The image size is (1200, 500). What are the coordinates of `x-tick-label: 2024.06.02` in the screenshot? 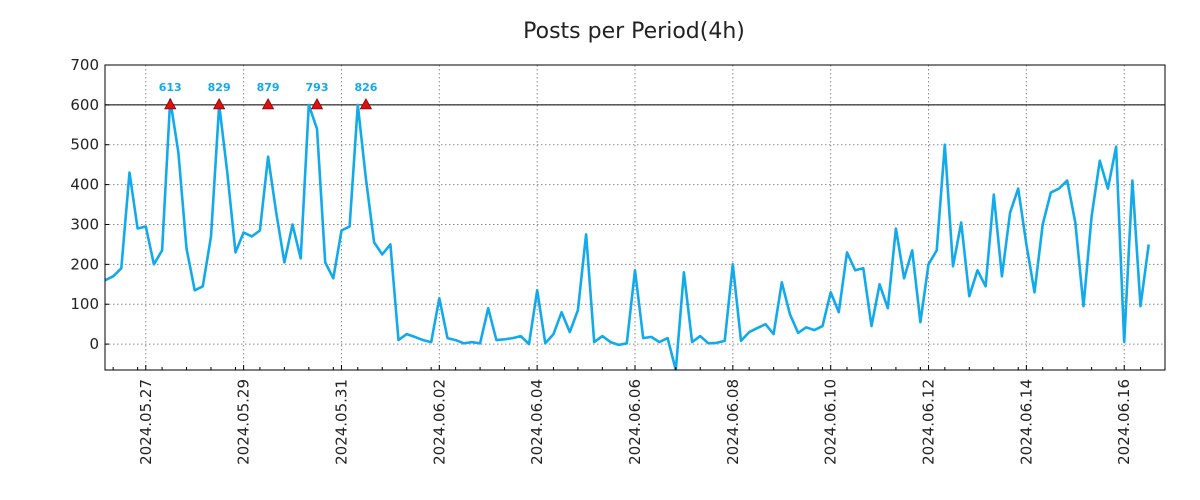 It's located at (439, 422).